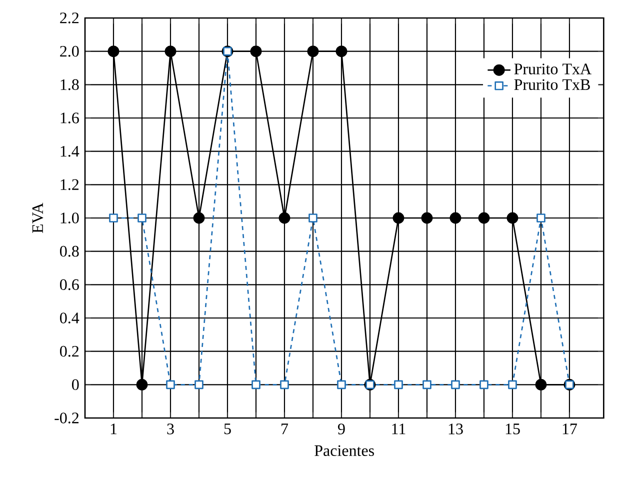 The width and height of the screenshot is (618, 483). Describe the element at coordinates (69, 251) in the screenshot. I see `y-tick-label: 0.8` at that location.